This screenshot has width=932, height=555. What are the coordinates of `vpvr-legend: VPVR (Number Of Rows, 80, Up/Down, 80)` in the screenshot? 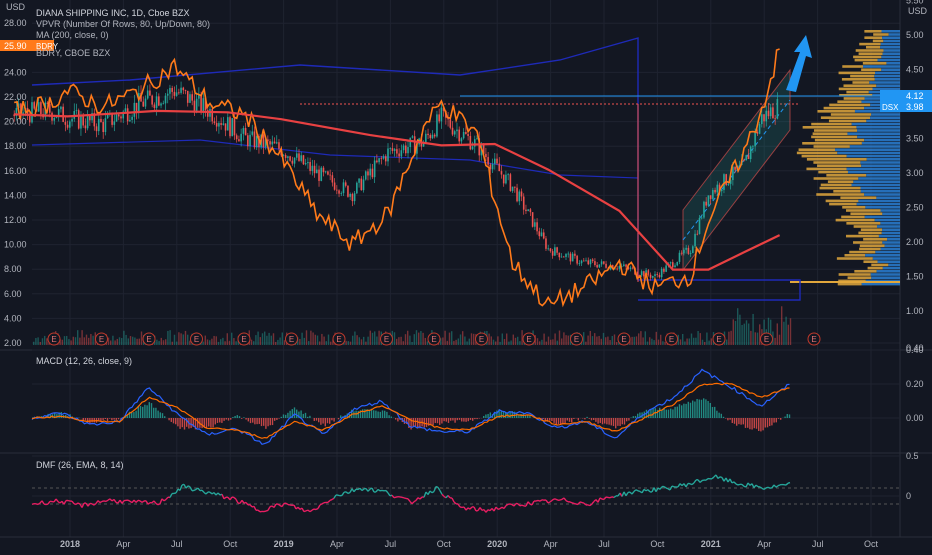 It's located at (123, 24).